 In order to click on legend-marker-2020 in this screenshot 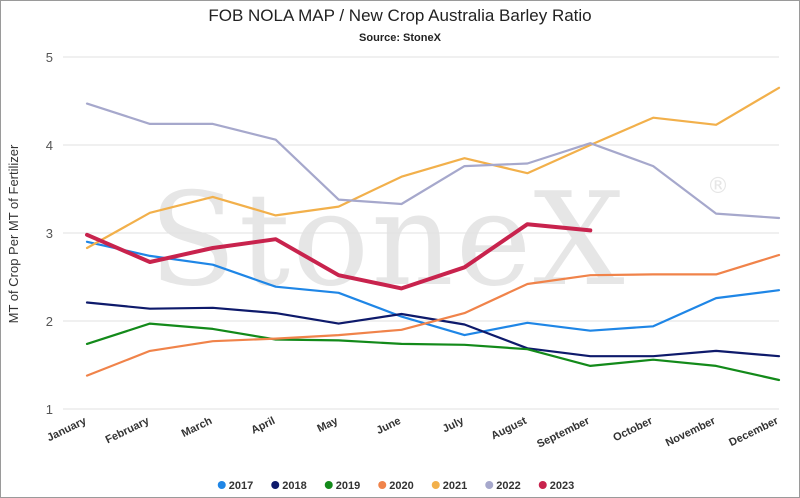, I will do `click(382, 485)`.